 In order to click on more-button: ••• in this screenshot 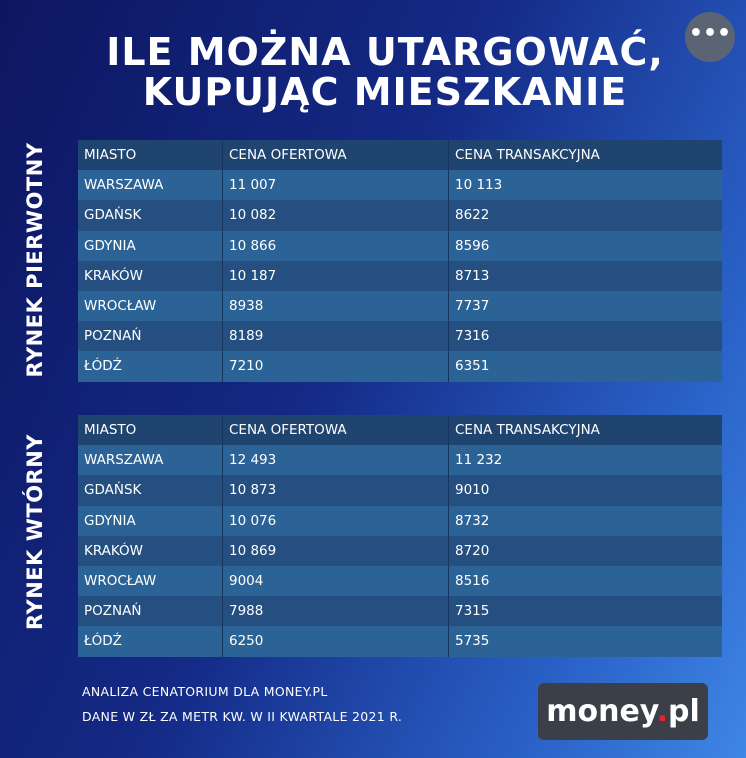, I will do `click(710, 37)`.